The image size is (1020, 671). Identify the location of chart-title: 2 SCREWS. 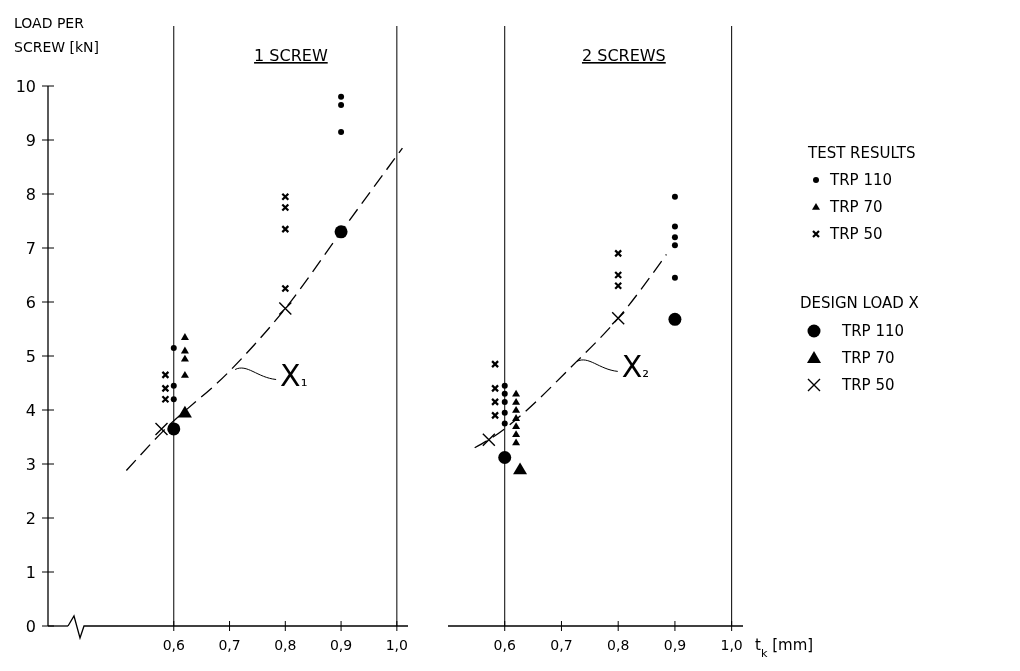
(623, 55).